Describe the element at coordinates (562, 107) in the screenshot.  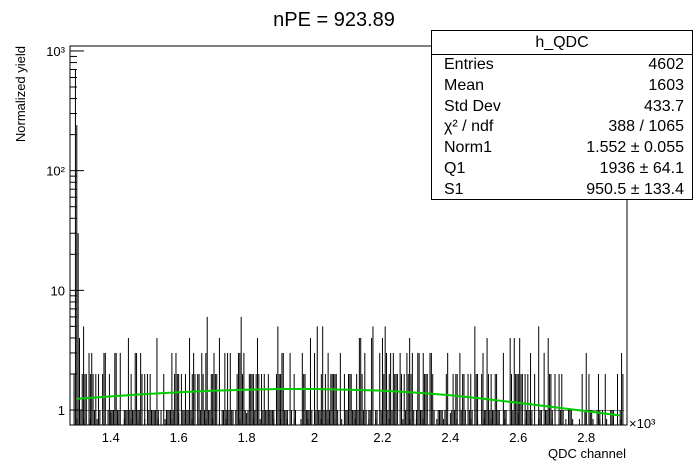
I see `stats-row-std-dev: Std Dev 433.7` at that location.